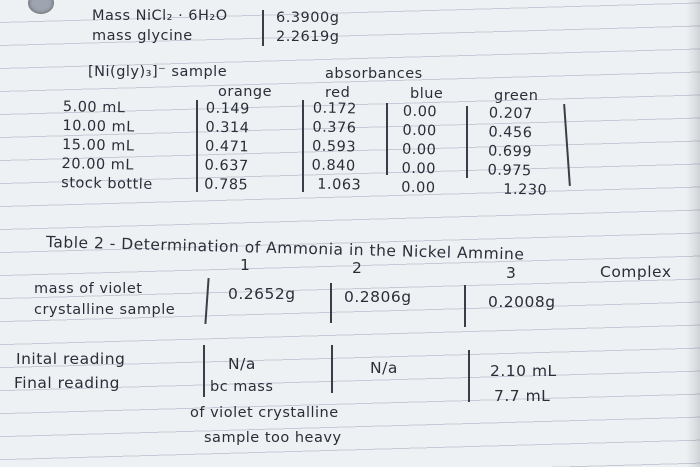 The height and width of the screenshot is (467, 700). What do you see at coordinates (226, 166) in the screenshot?
I see `cell-orange: 0.637` at bounding box center [226, 166].